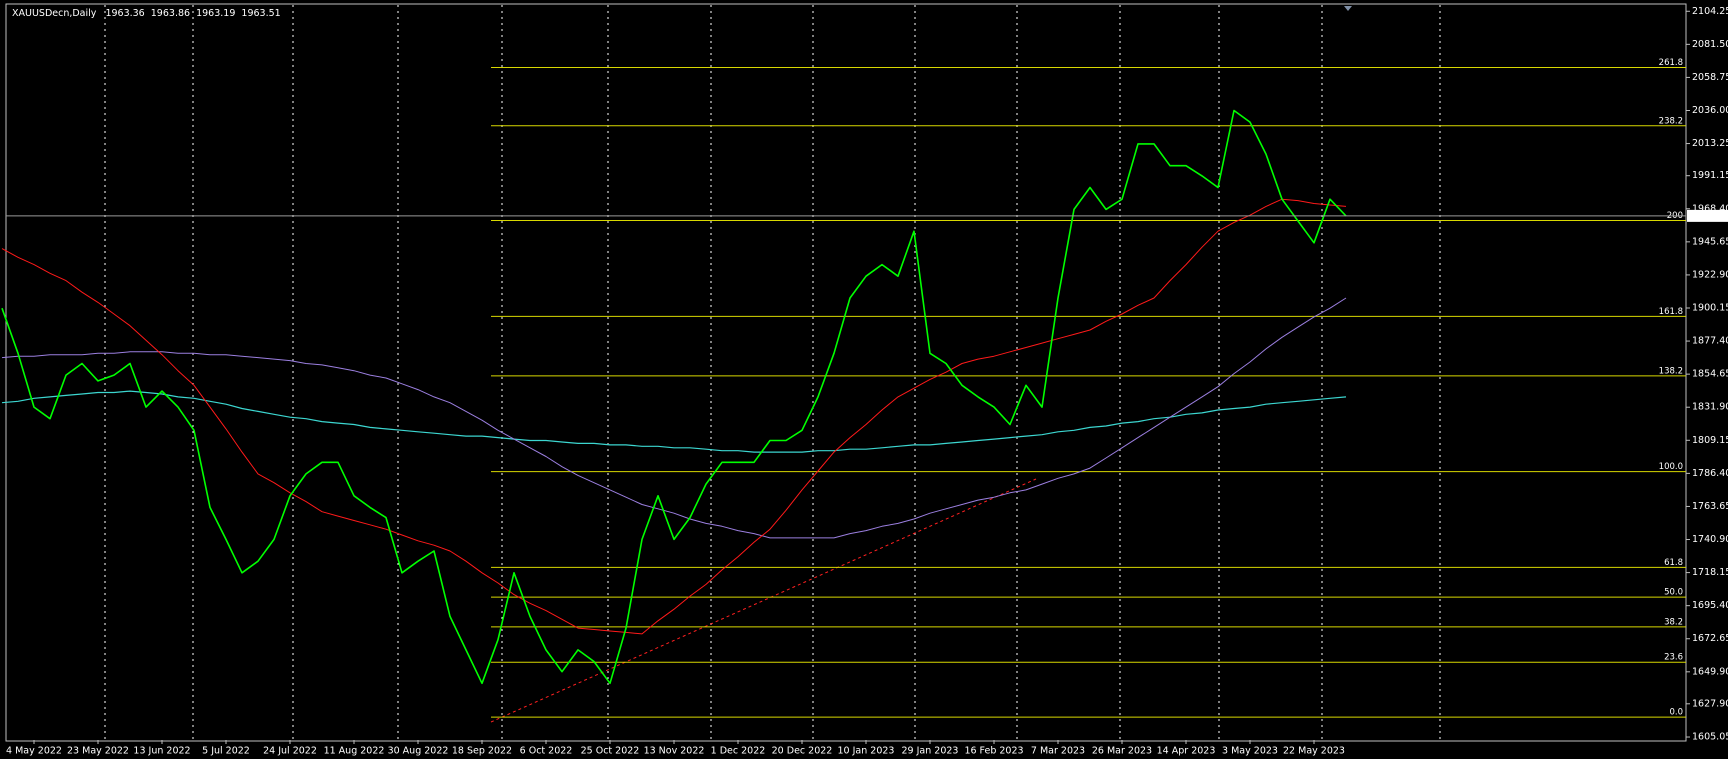  What do you see at coordinates (418, 751) in the screenshot?
I see `x-tick-label: 30 Aug 2022` at bounding box center [418, 751].